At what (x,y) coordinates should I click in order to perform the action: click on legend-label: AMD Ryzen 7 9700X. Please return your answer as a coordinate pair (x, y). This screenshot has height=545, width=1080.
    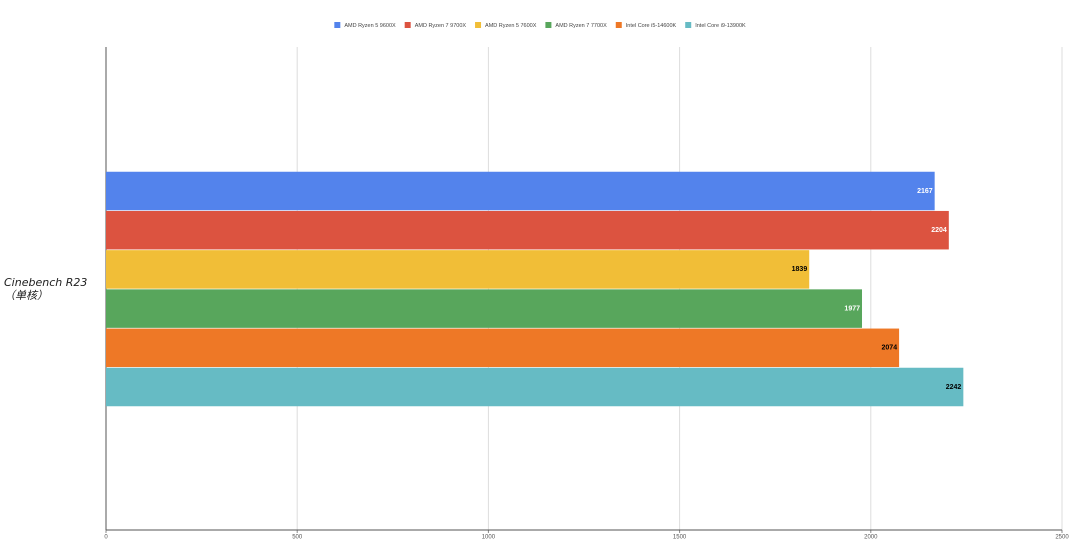
    Looking at the image, I should click on (441, 26).